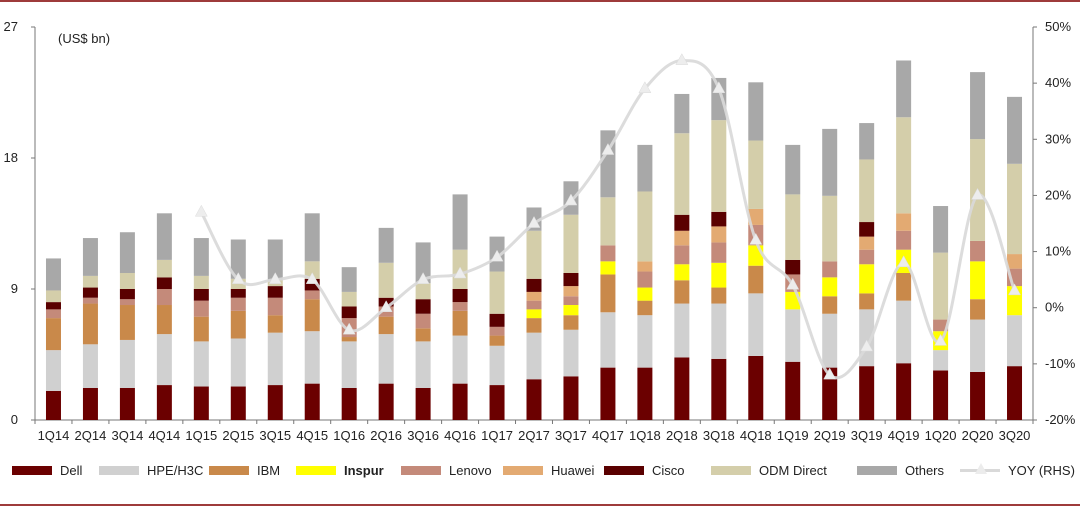 This screenshot has height=508, width=1080. Describe the element at coordinates (1058, 26) in the screenshot. I see `right-tick-label: 50%` at that location.